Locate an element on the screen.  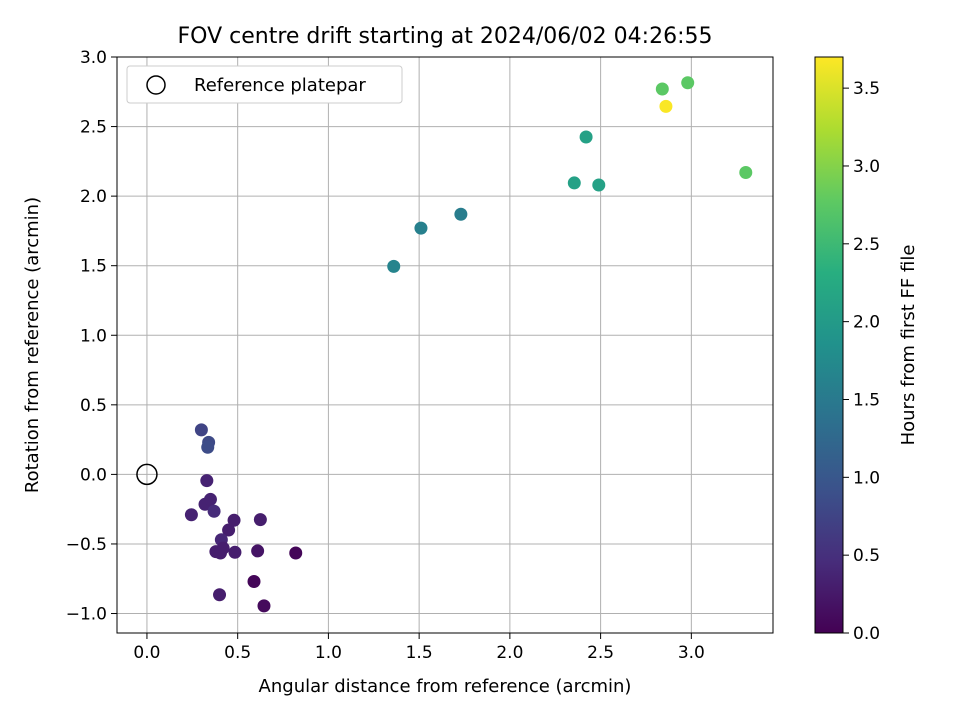
colorbar-ticks: 0.0 0.5 1.0 1.5 2.0 2.5 3.0 3.5 is located at coordinates (861, 361).